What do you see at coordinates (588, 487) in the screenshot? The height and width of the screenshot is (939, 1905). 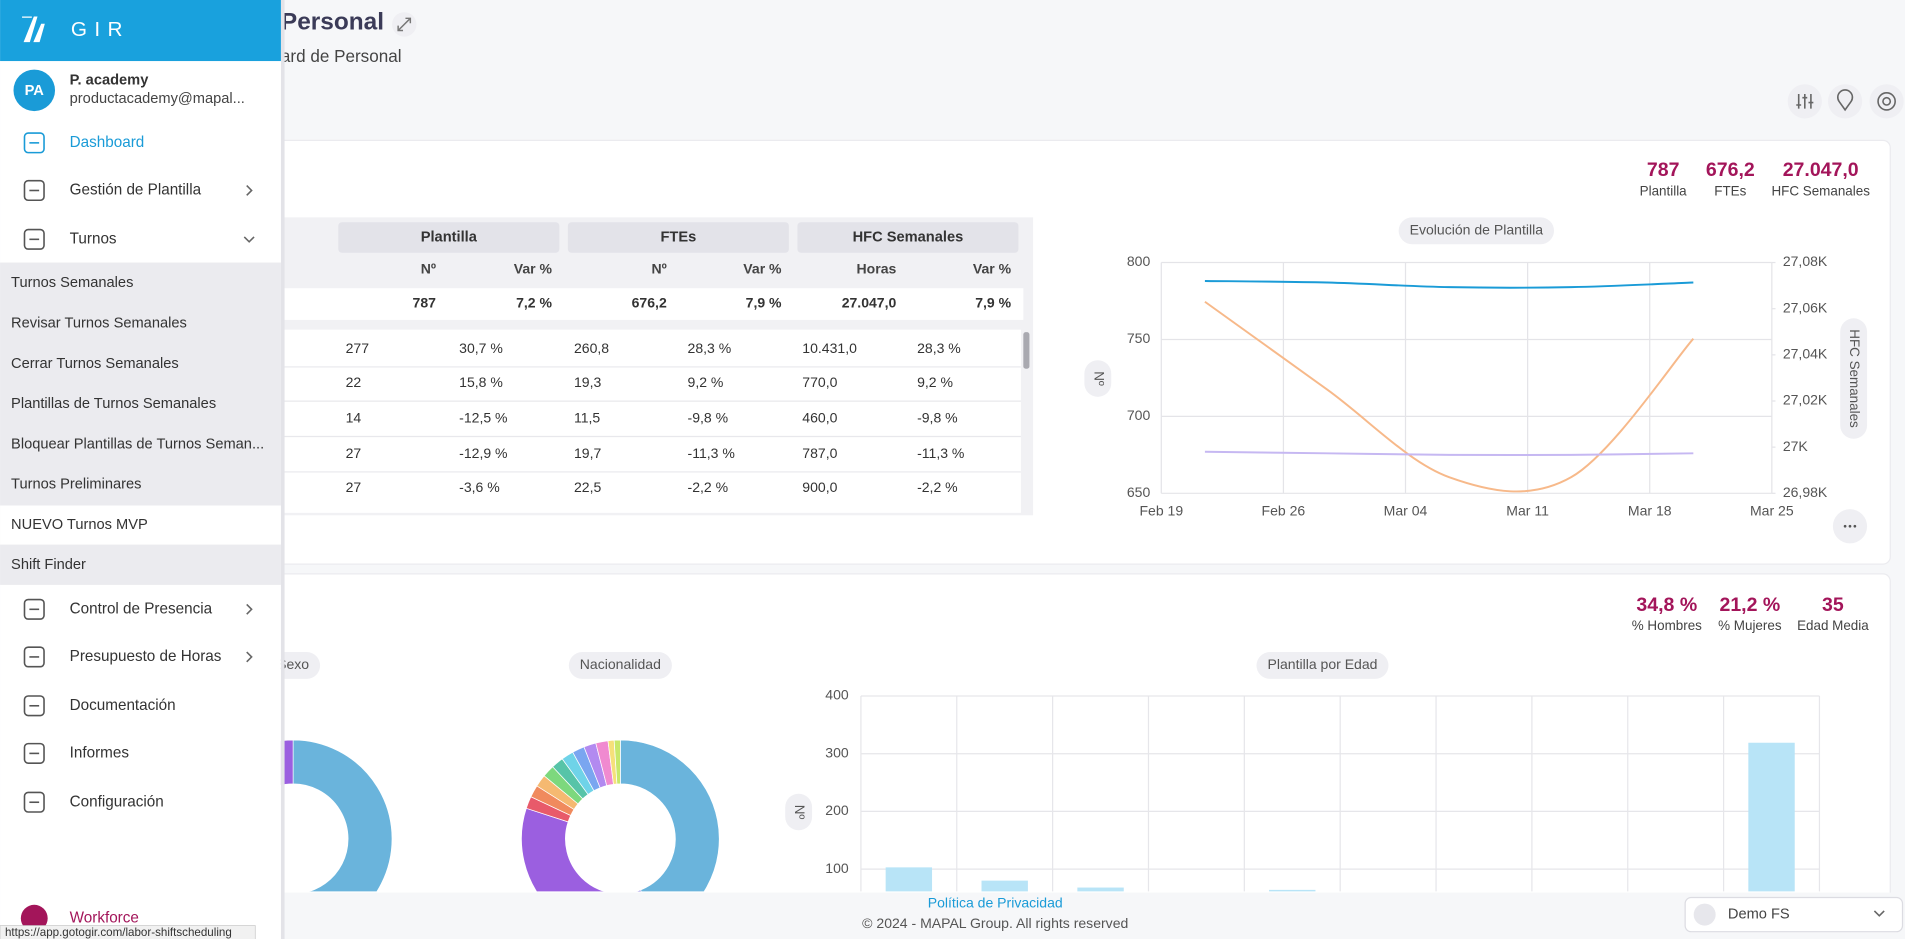 I see `table-cell: 22,5` at bounding box center [588, 487].